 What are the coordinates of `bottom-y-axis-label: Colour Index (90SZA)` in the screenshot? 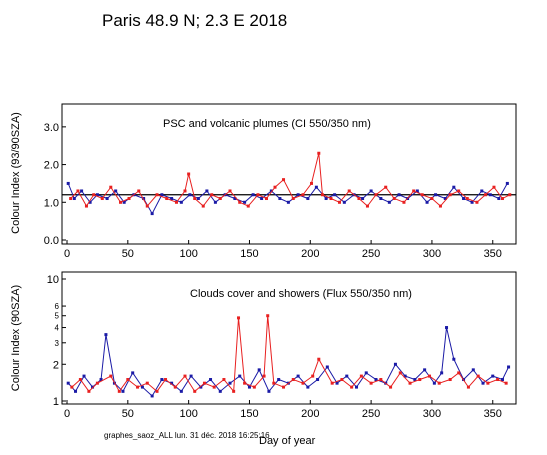 It's located at (16, 338).